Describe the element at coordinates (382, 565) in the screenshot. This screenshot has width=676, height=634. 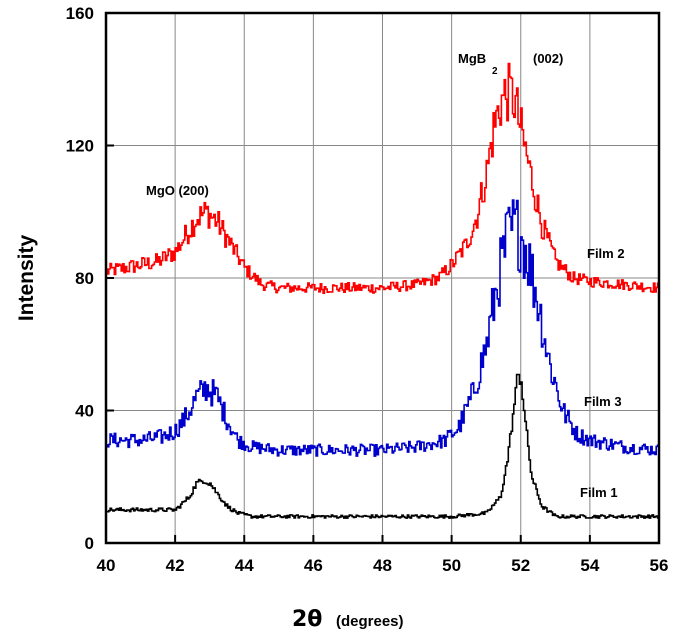
I see `x-tick-label: 48` at that location.